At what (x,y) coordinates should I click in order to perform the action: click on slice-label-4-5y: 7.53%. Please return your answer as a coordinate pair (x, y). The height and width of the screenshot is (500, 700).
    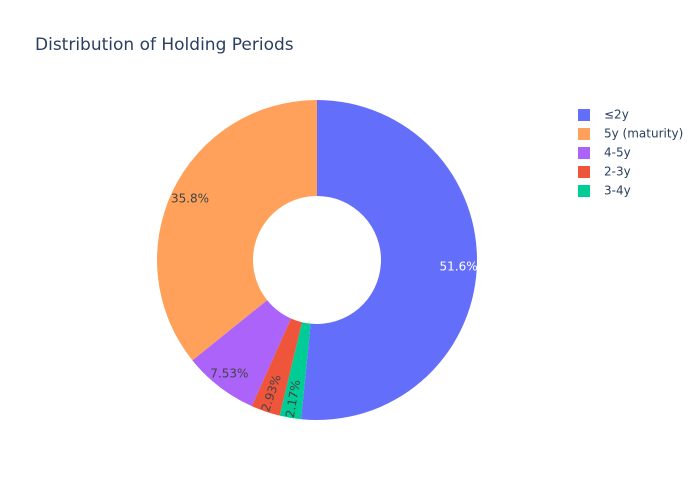
    Looking at the image, I should click on (229, 373).